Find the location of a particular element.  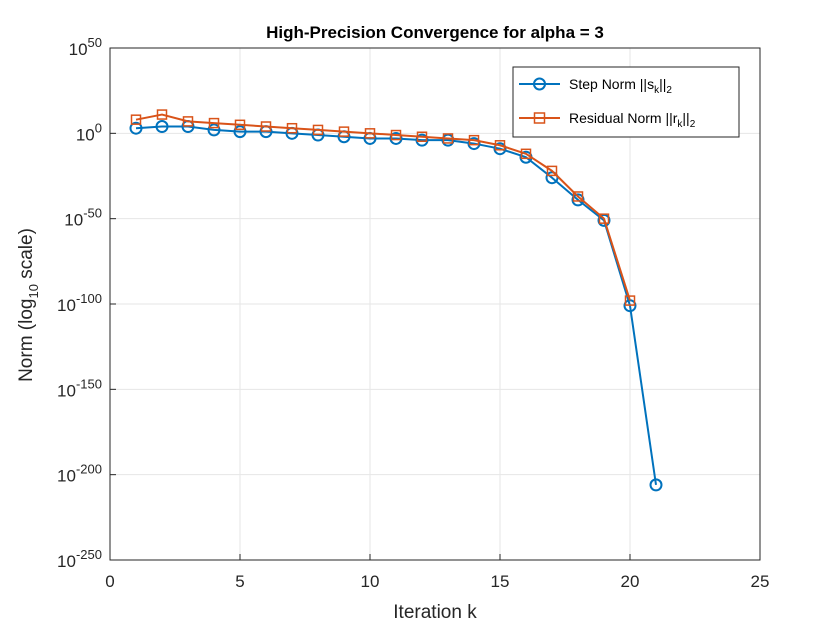

y-tick-exp: -100 is located at coordinates (89, 298).